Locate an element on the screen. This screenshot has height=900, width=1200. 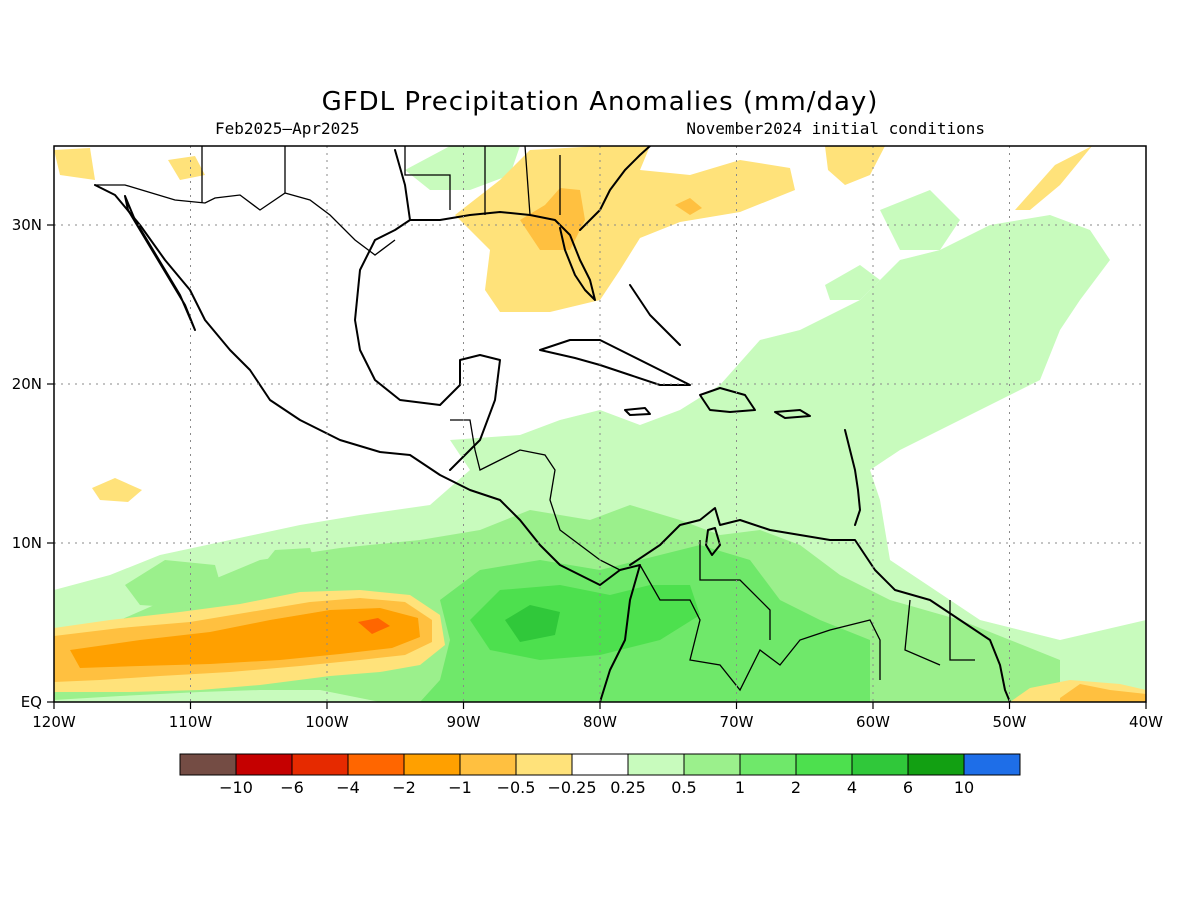
dry-region-inner is located at coordinates (245, 638).